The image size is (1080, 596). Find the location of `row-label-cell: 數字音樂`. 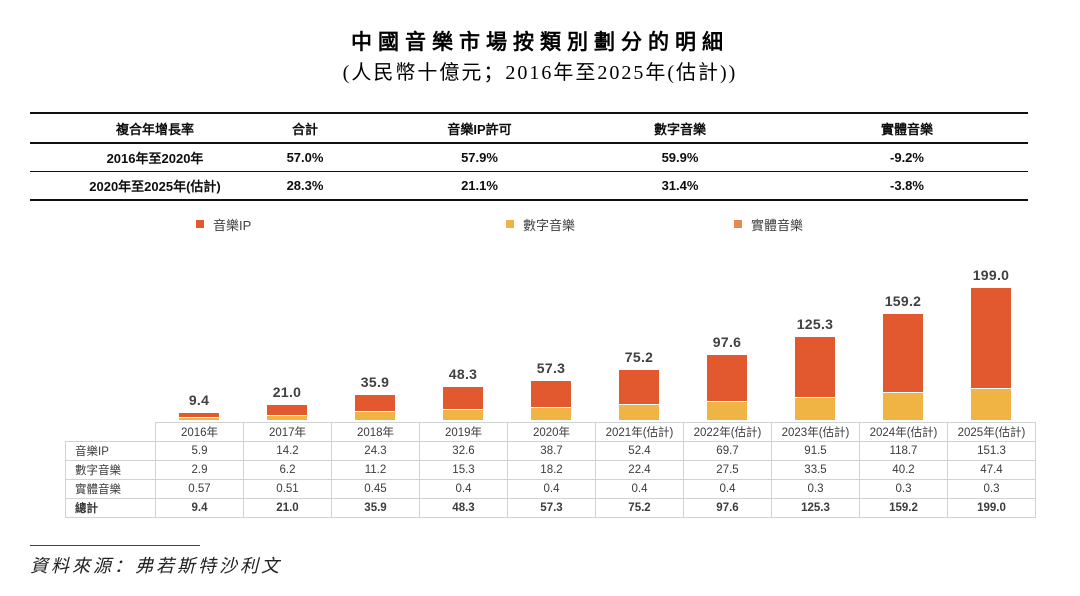

row-label-cell: 數字音樂 is located at coordinates (110, 470).